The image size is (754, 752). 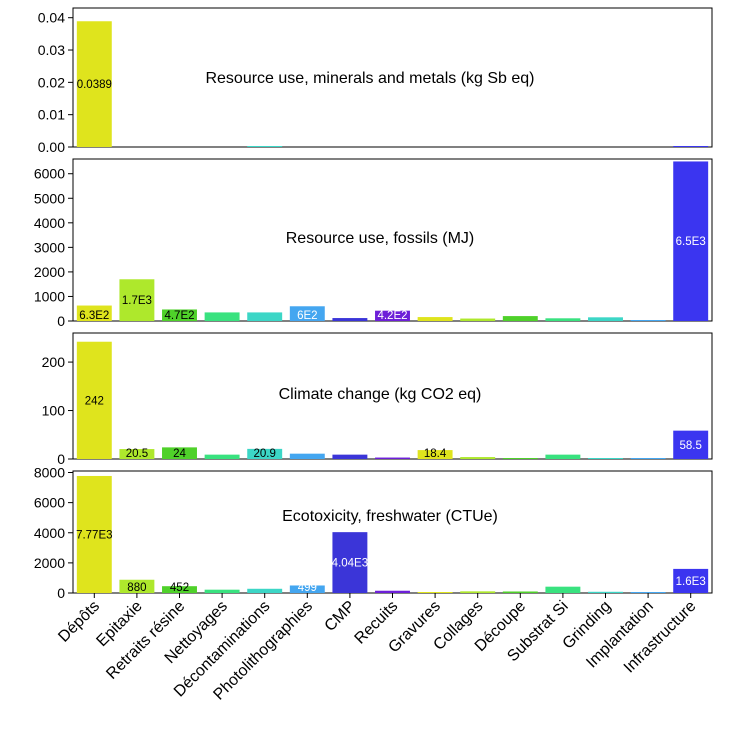 I want to click on y-tick-label: 3000, so click(x=49, y=247).